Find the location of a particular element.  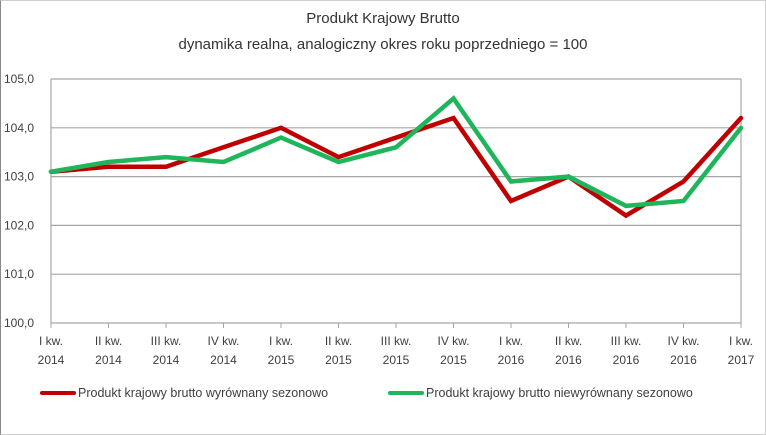

legend-swatch-green is located at coordinates (406, 393).